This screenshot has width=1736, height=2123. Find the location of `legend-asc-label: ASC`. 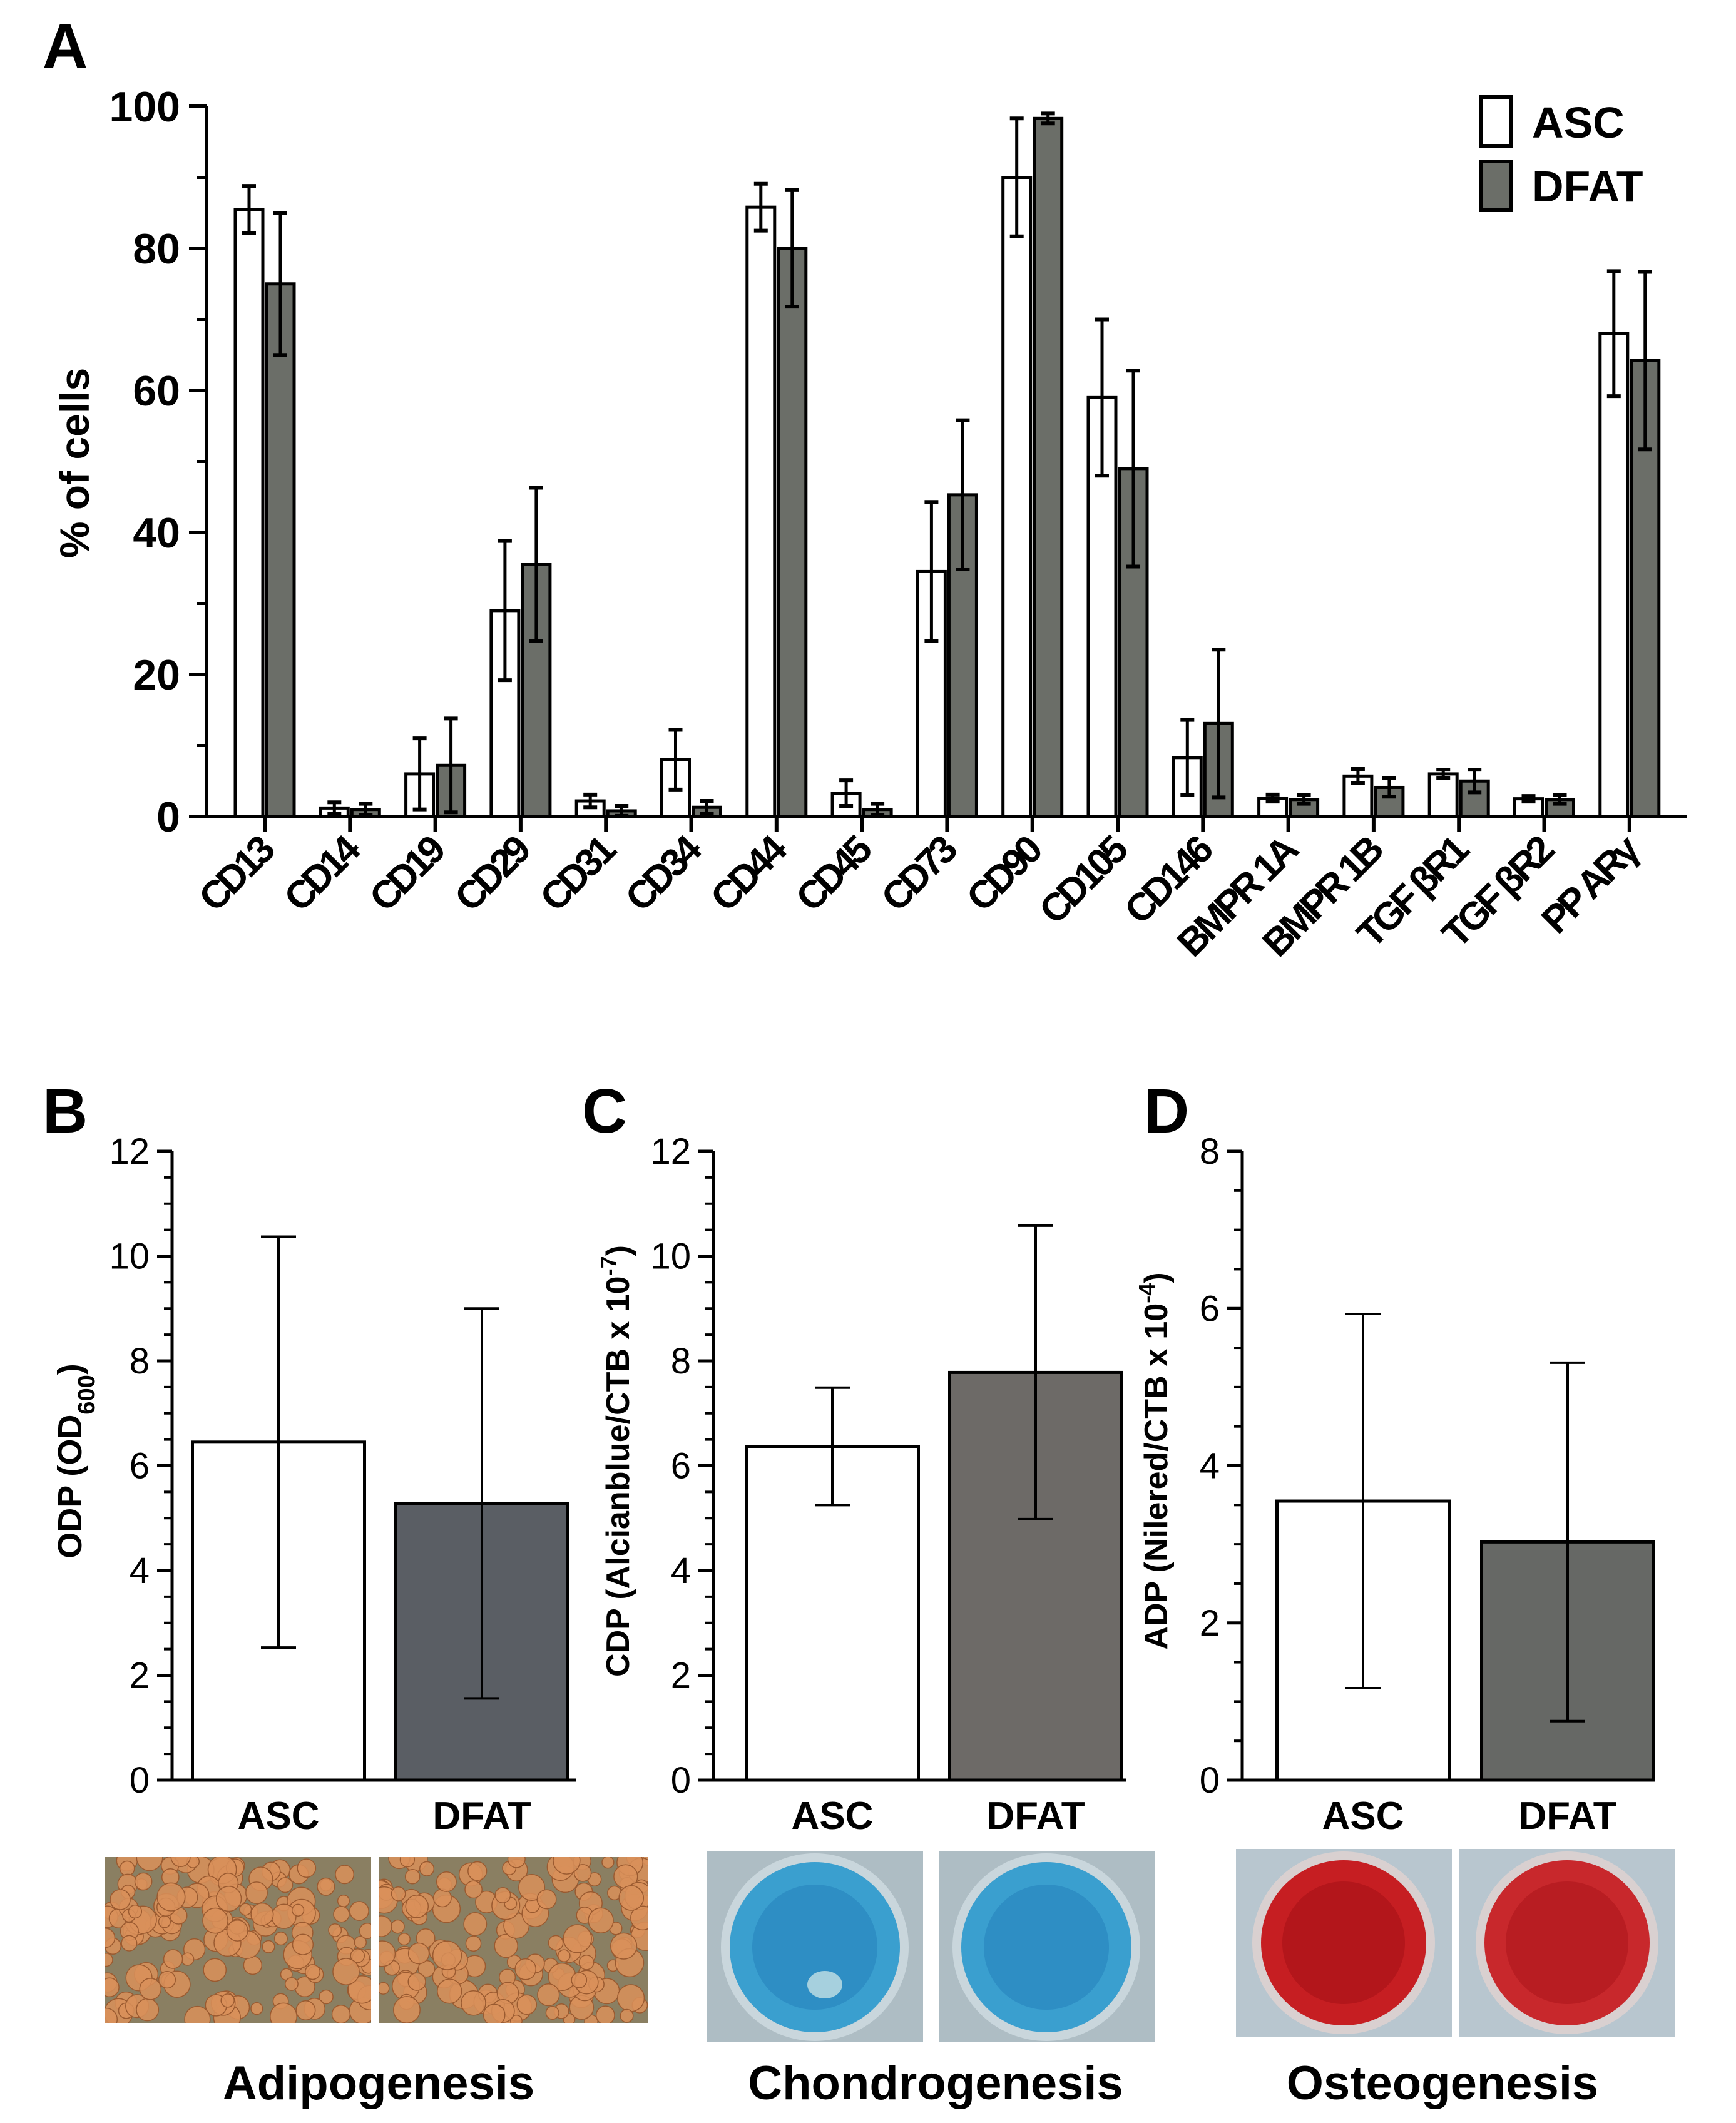

legend-asc-label: ASC is located at coordinates (1578, 123).